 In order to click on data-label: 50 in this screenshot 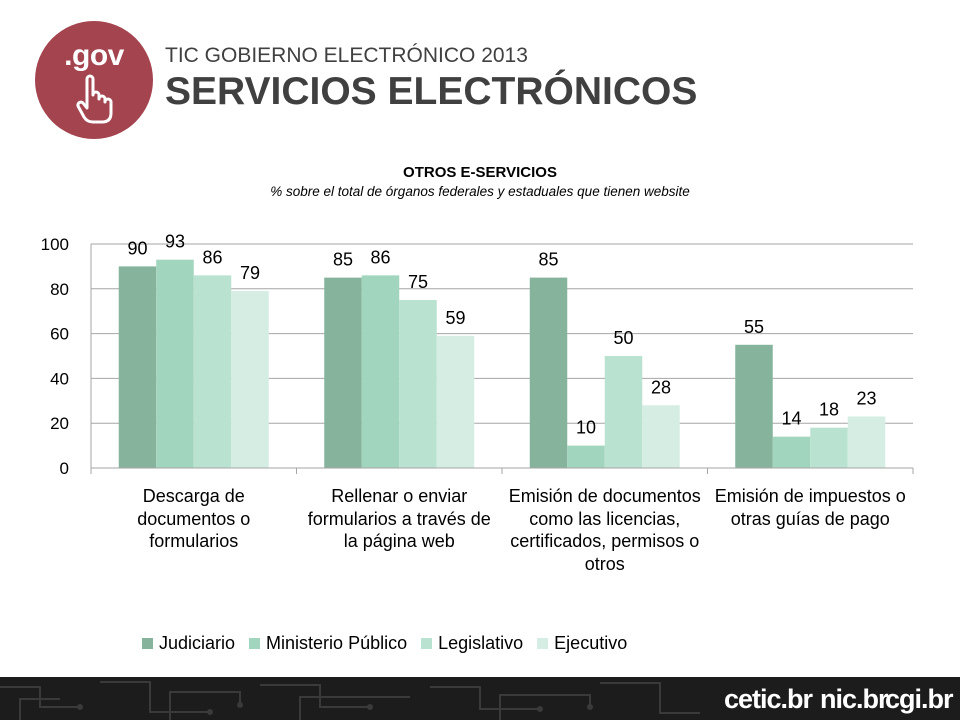, I will do `click(623, 338)`.